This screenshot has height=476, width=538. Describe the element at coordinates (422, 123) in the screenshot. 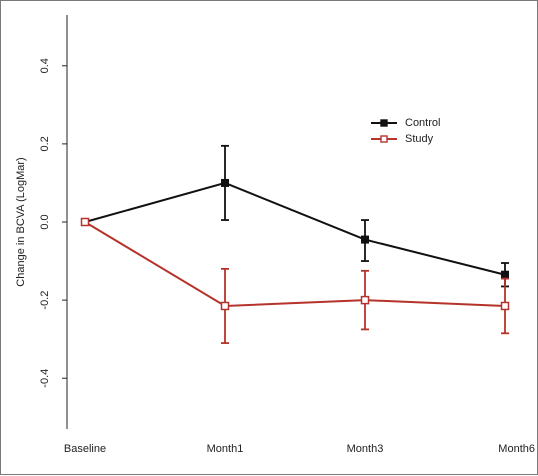

I see `legend-label: Control` at that location.